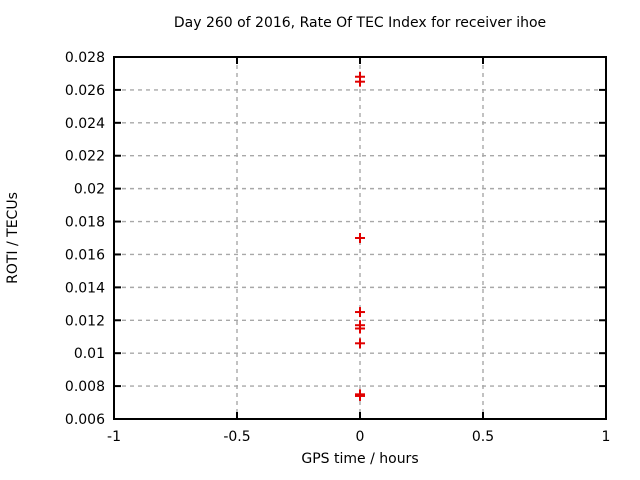 The width and height of the screenshot is (640, 480). I want to click on y-tick-label: 0.016, so click(85, 255).